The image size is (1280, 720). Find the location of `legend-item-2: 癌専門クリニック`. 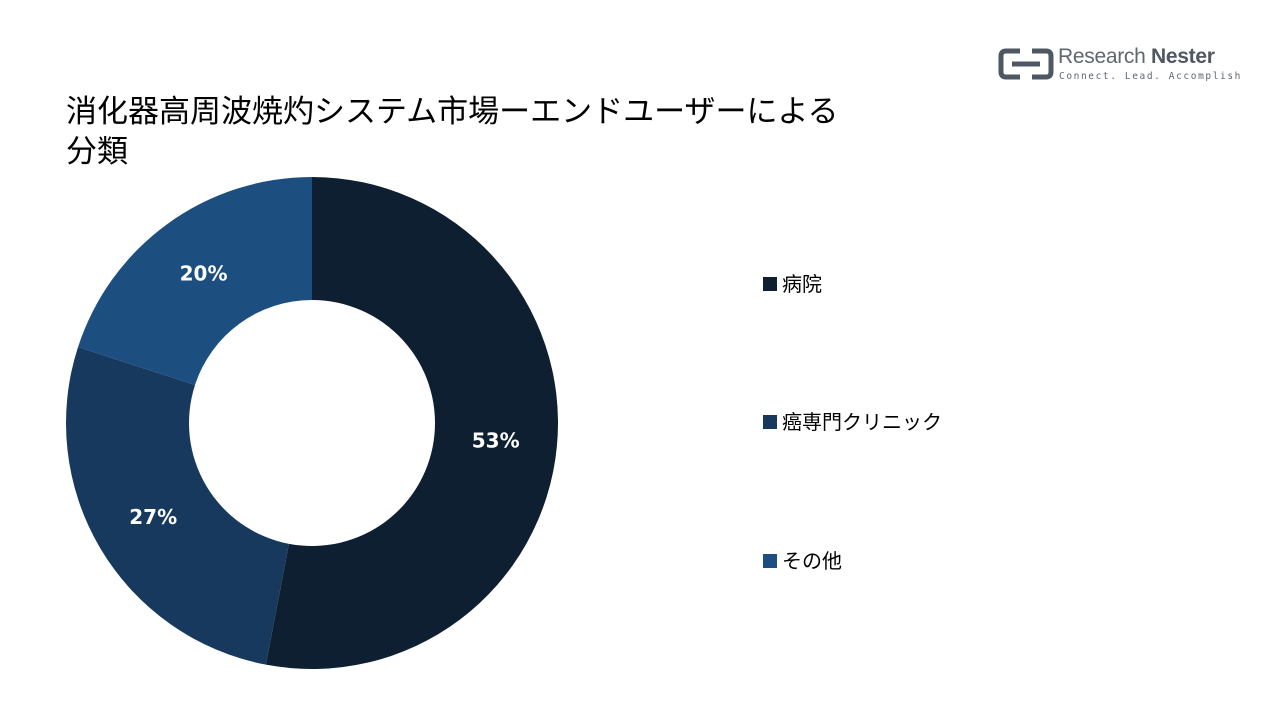

legend-item-2: 癌専門クリニック is located at coordinates (852, 422).